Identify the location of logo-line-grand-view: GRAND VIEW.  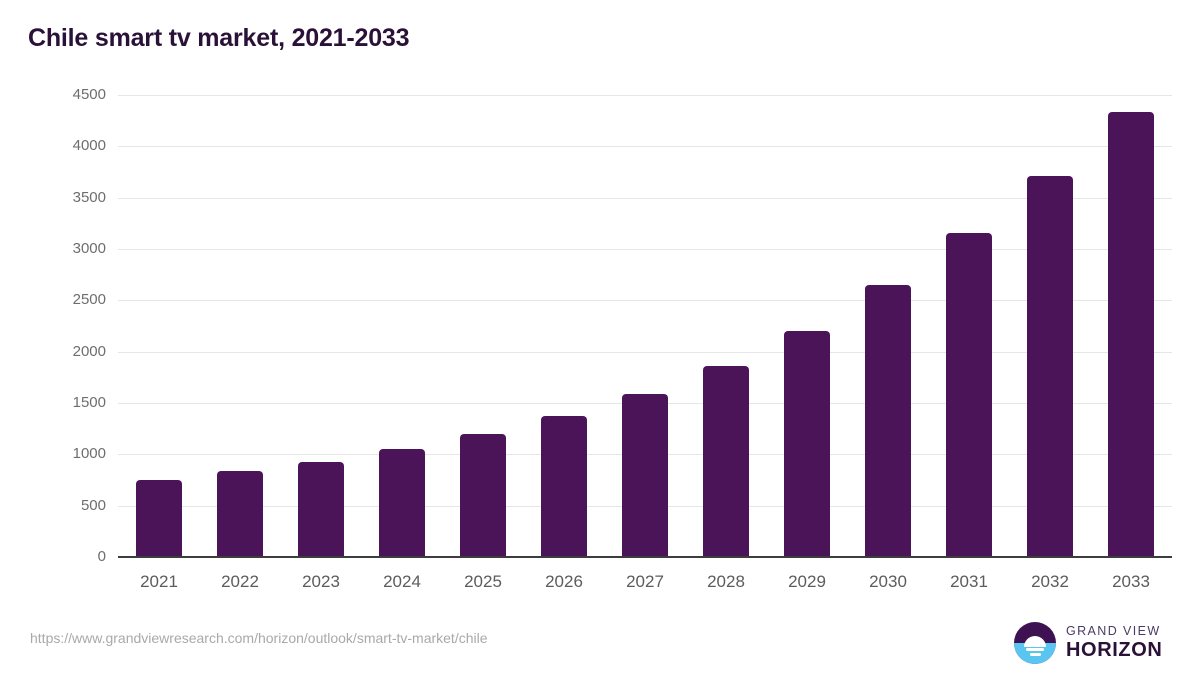
(1113, 631).